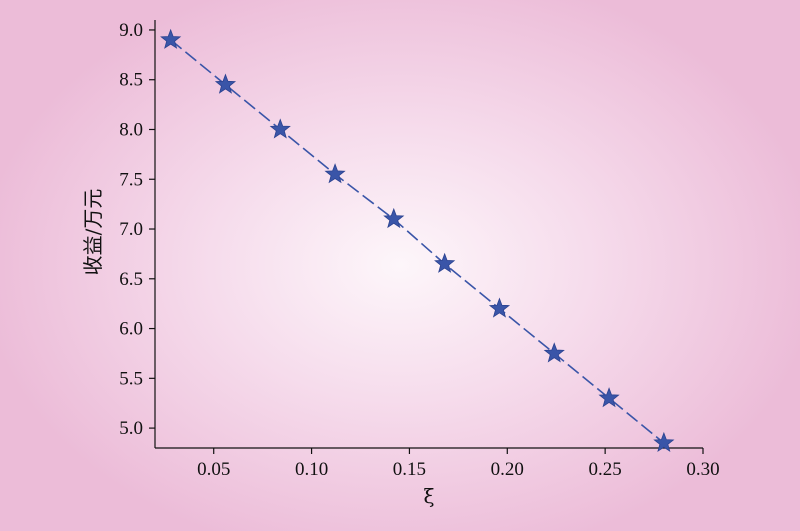 The width and height of the screenshot is (800, 531). I want to click on x-axis-title: ξ, so click(428, 496).